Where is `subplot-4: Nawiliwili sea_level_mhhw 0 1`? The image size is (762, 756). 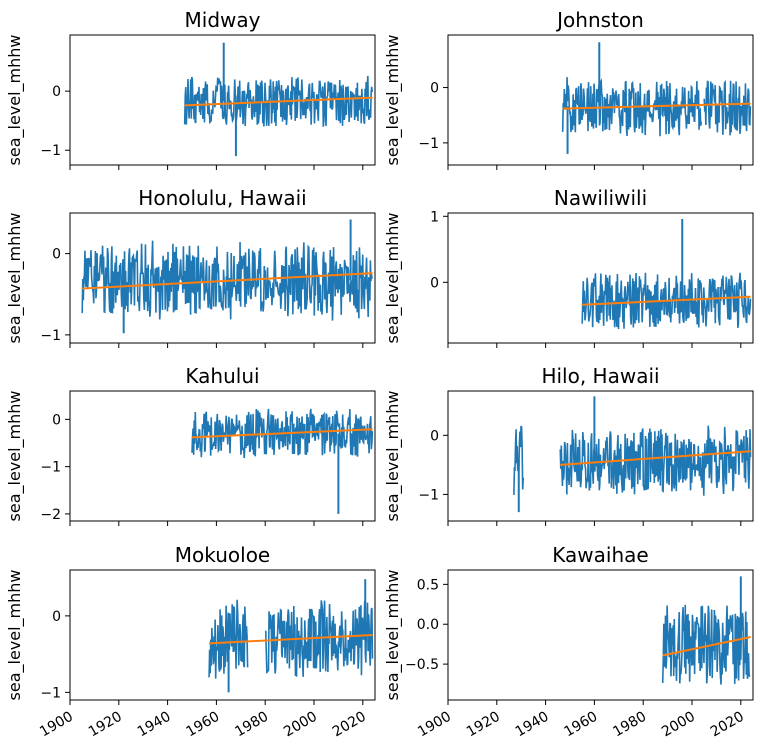
subplot-4: Nawiliwili sea_level_mhhw 0 1 is located at coordinates (568, 267).